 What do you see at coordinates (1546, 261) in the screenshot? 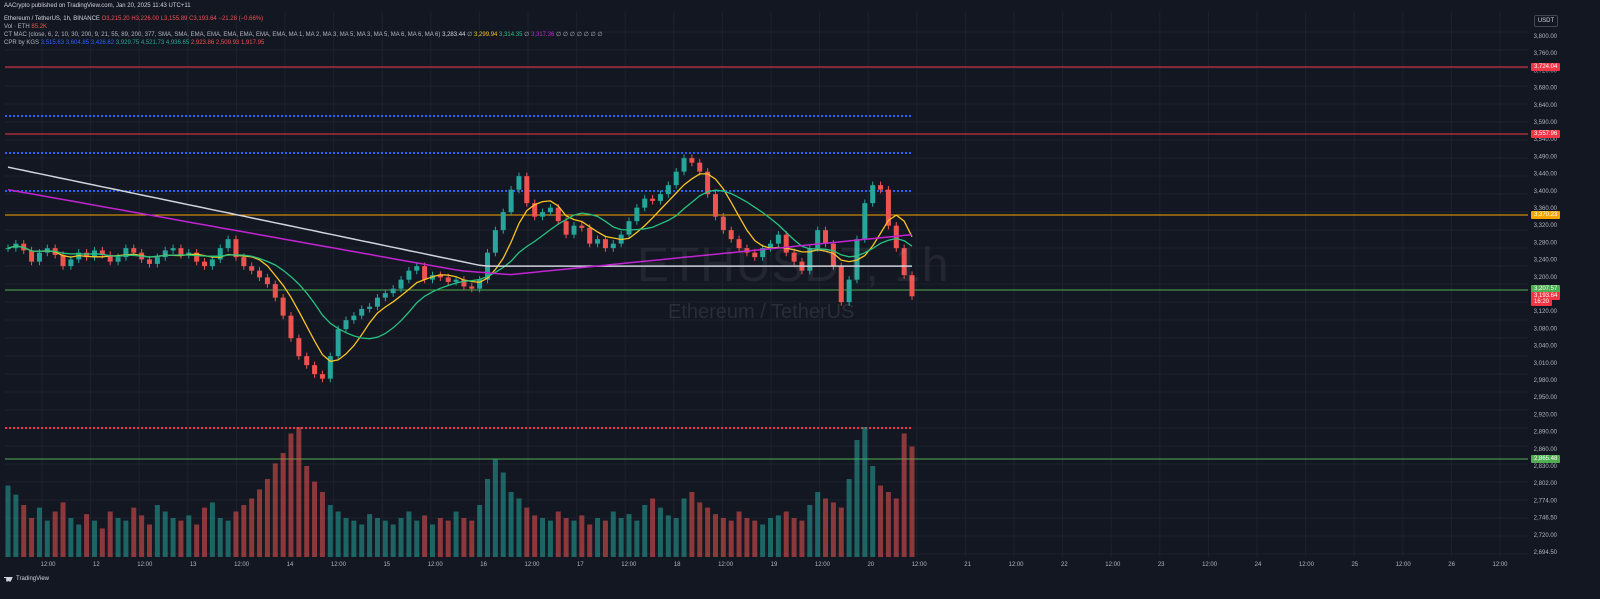
I see `price-tick: 3,240.00` at bounding box center [1546, 261].